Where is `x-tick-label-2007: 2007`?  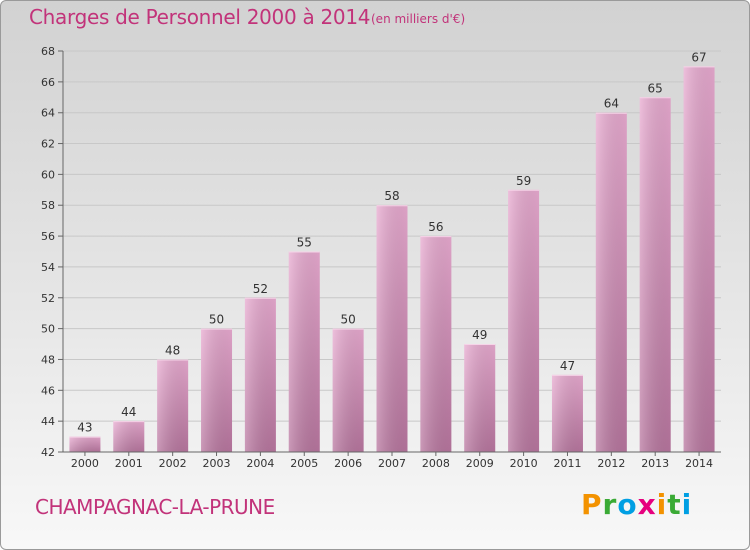
x-tick-label-2007: 2007 is located at coordinates (392, 463).